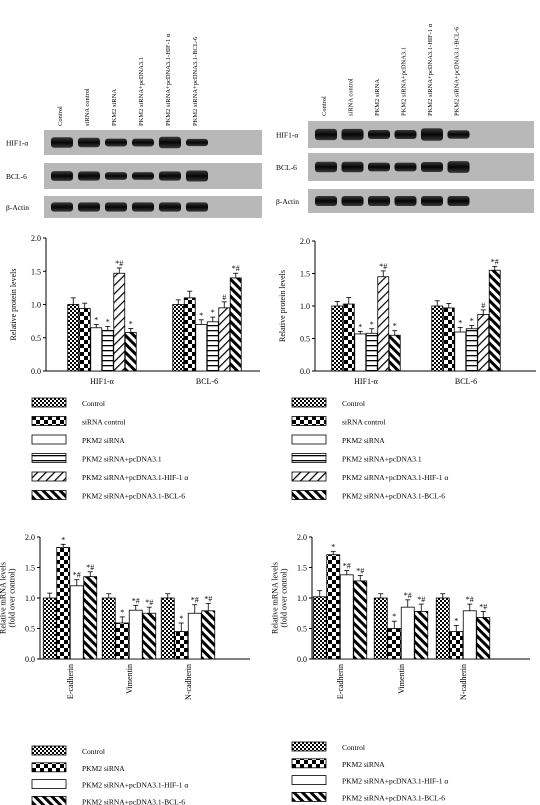 The image size is (540, 805). I want to click on lane-label: PKM2 siRNA, so click(377, 97).